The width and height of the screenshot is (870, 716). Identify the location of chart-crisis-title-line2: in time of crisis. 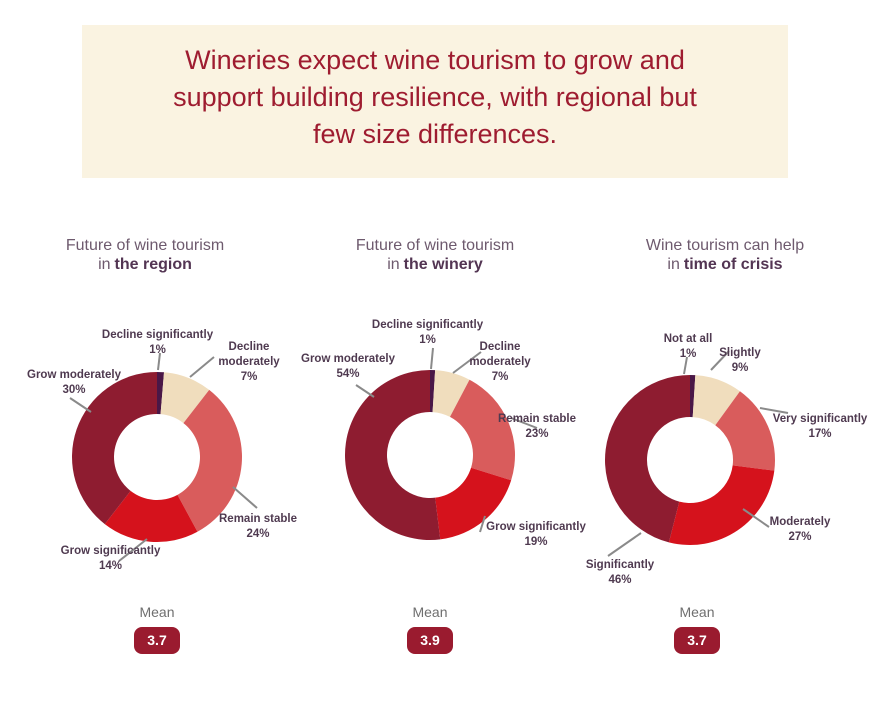
(725, 264).